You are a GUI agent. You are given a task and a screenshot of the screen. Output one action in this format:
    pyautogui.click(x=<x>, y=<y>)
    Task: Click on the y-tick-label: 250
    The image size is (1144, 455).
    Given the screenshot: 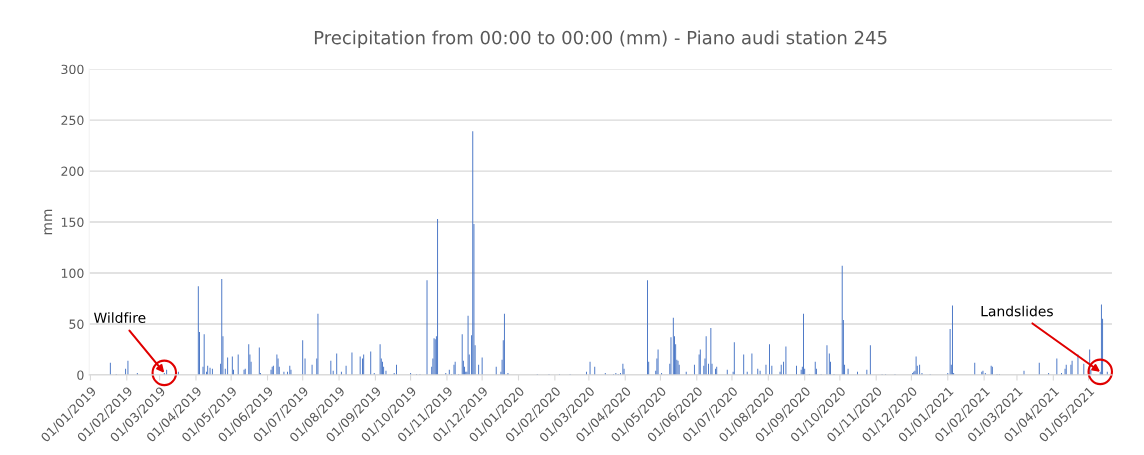 What is the action you would take?
    pyautogui.click(x=72, y=120)
    